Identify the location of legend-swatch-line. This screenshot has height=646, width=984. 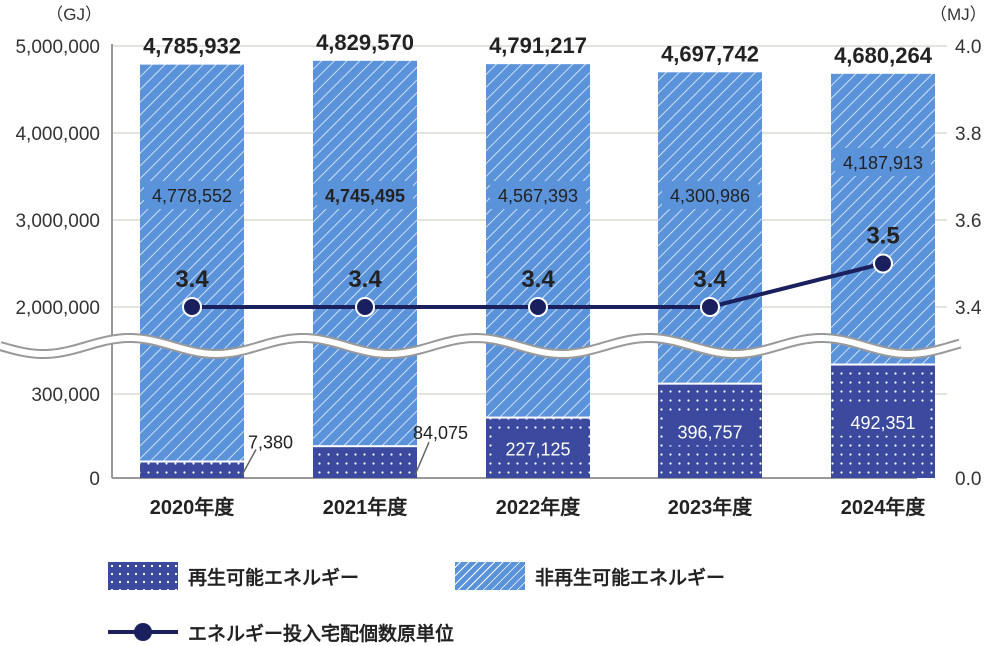
(143, 632).